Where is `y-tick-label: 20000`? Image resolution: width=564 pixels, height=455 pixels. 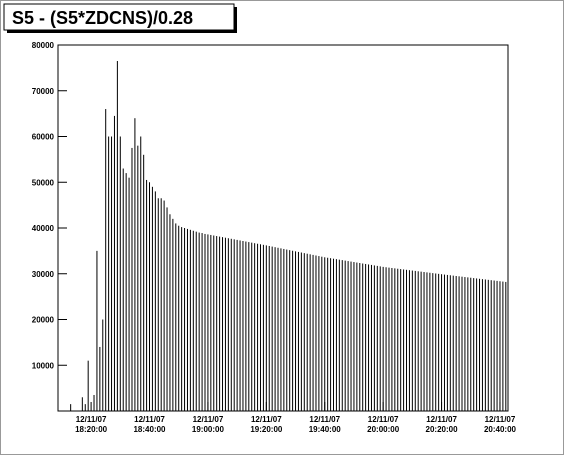 y-tick-label: 20000 is located at coordinates (43, 320).